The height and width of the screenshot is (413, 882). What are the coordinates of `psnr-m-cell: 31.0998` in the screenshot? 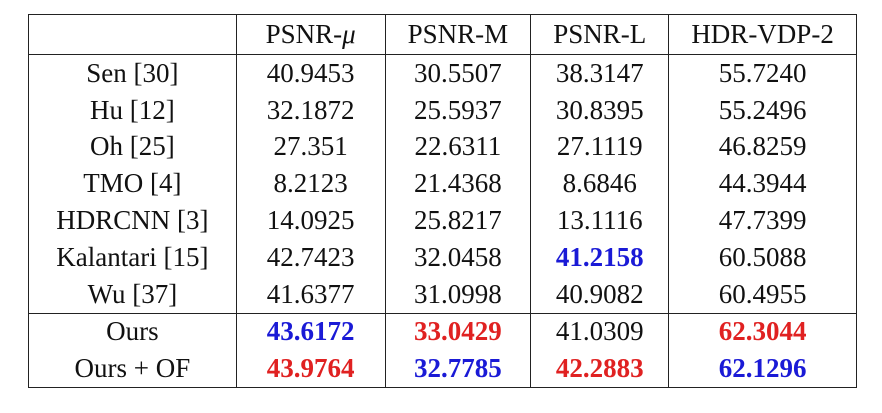 It's located at (457, 294).